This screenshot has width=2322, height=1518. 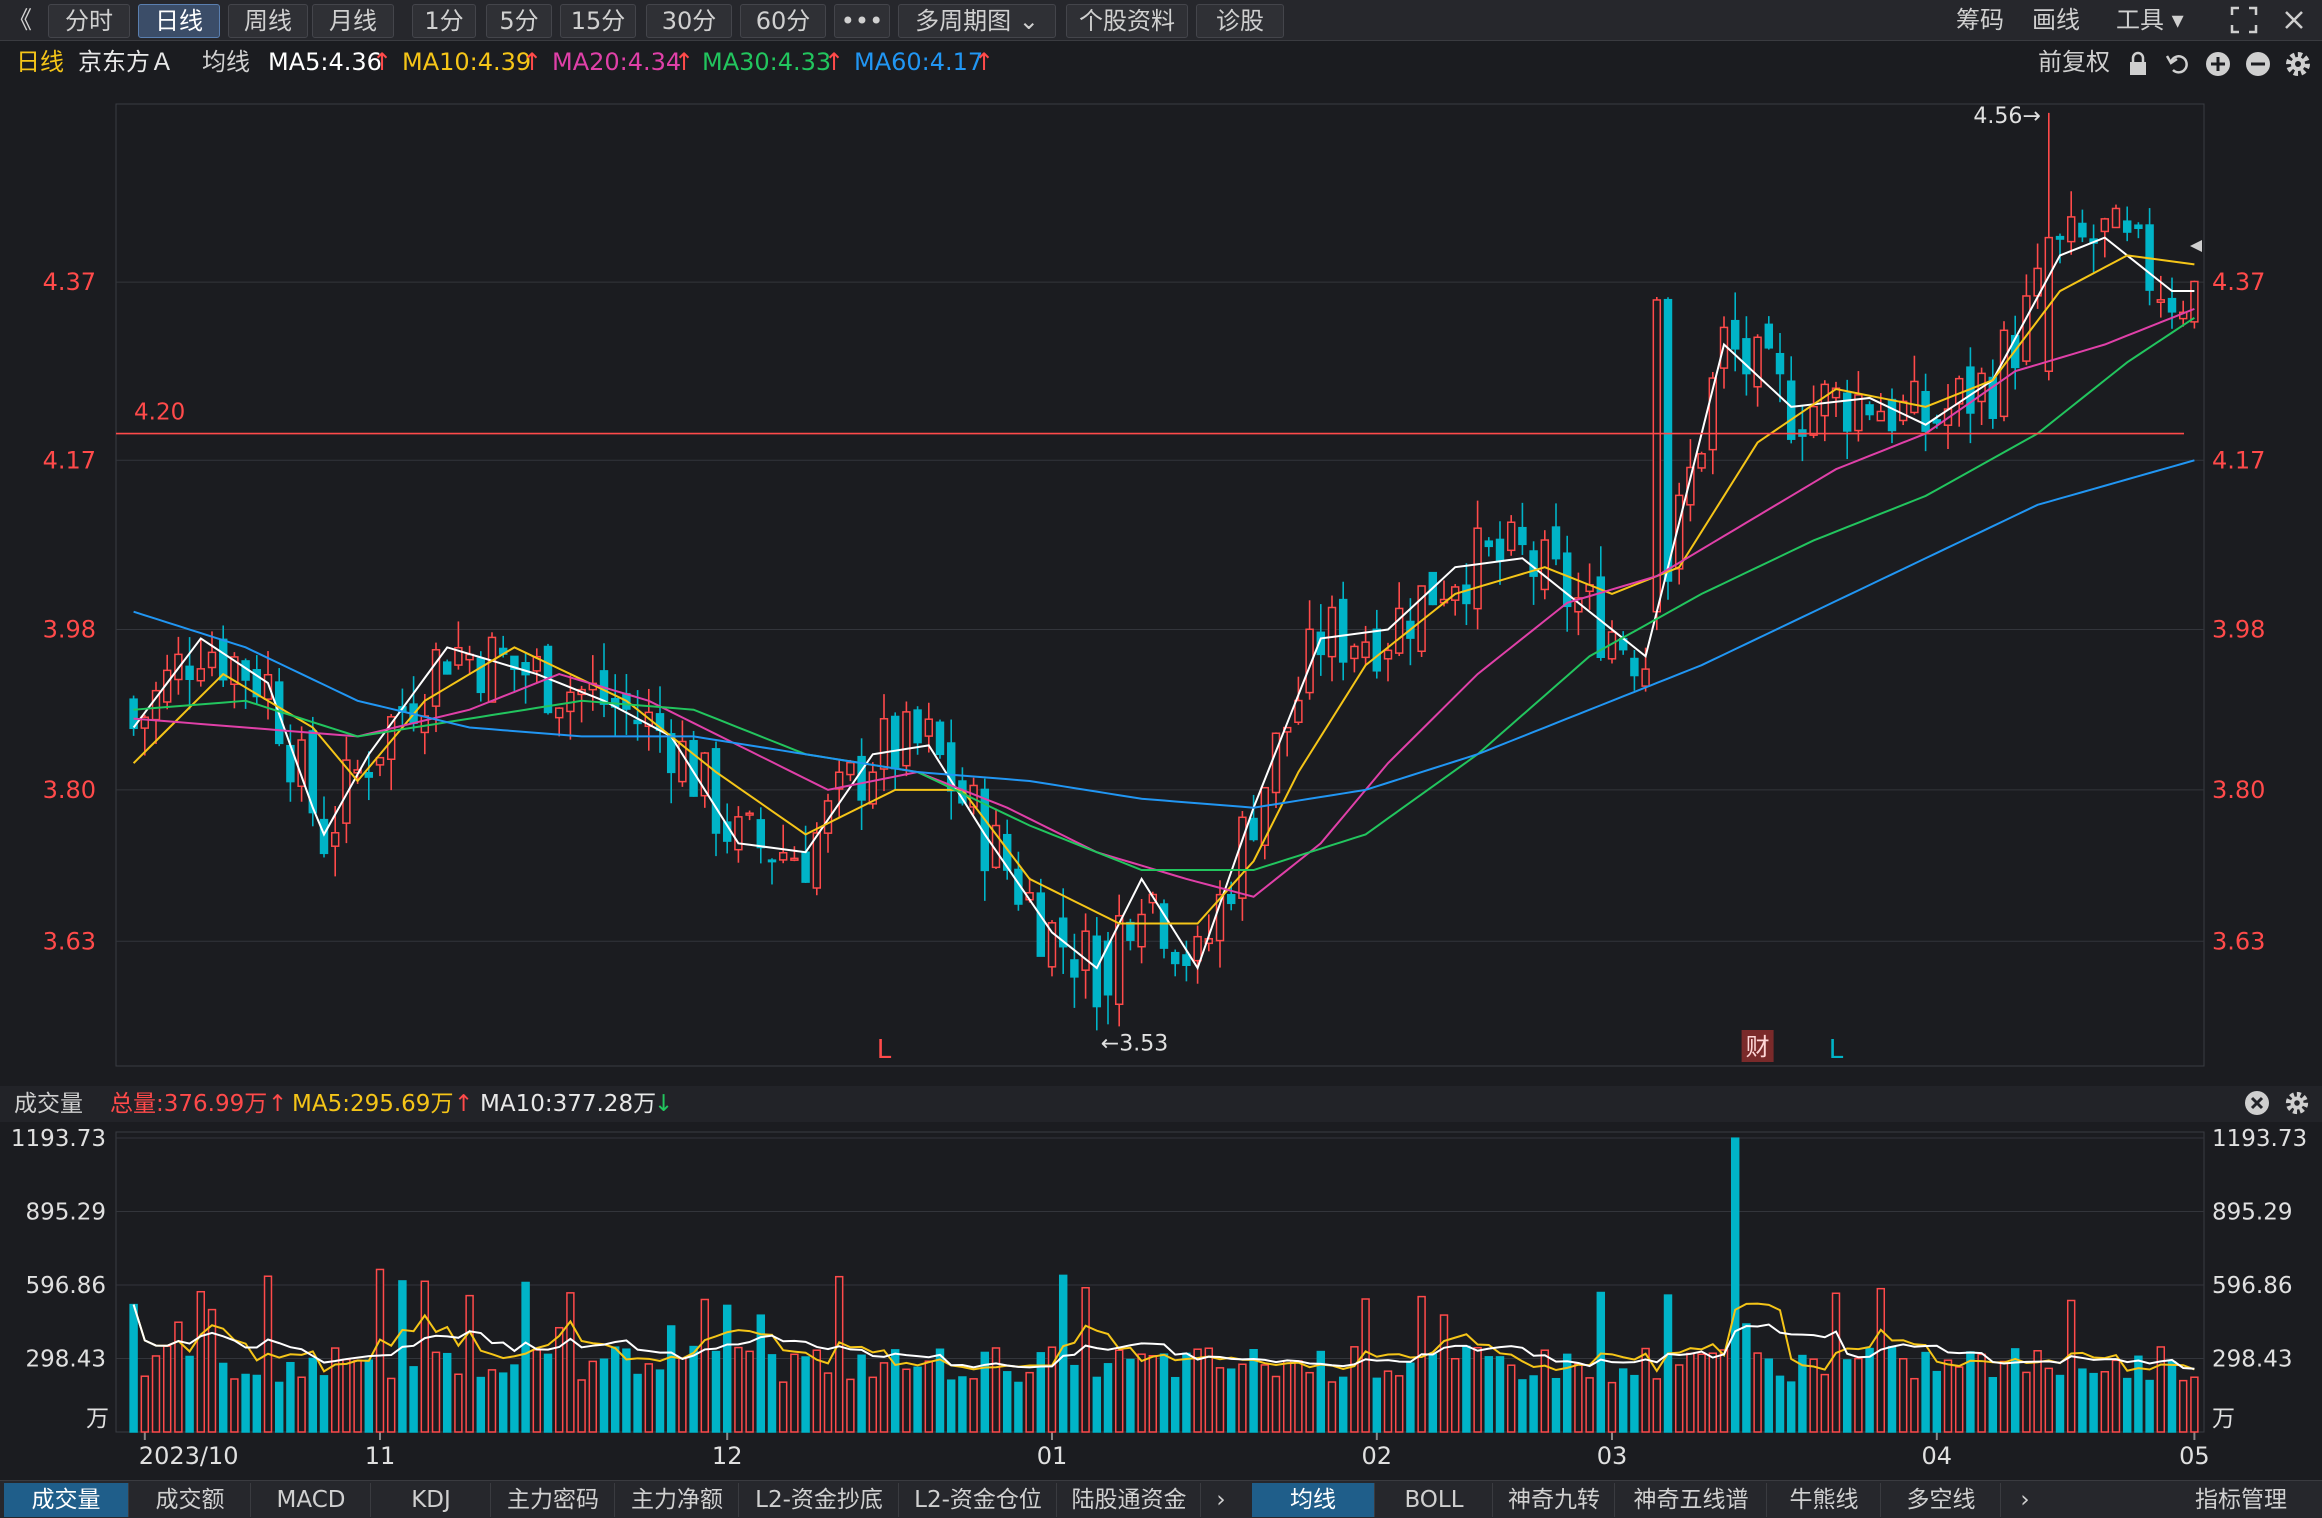 I want to click on indicator-tab-5: 主力净额, so click(x=677, y=1500).